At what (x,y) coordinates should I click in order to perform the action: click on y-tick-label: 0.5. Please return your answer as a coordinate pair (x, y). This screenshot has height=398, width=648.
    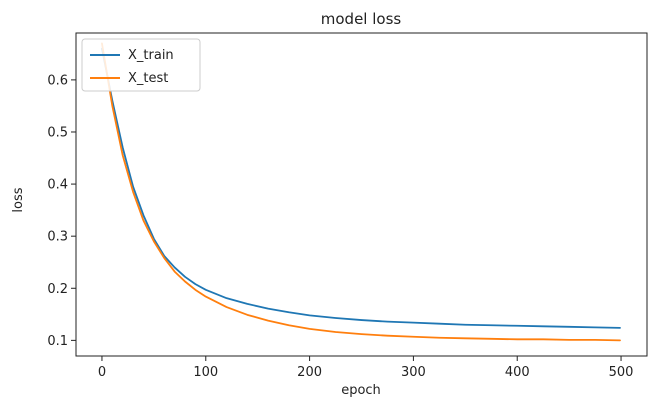
    Looking at the image, I should click on (57, 132).